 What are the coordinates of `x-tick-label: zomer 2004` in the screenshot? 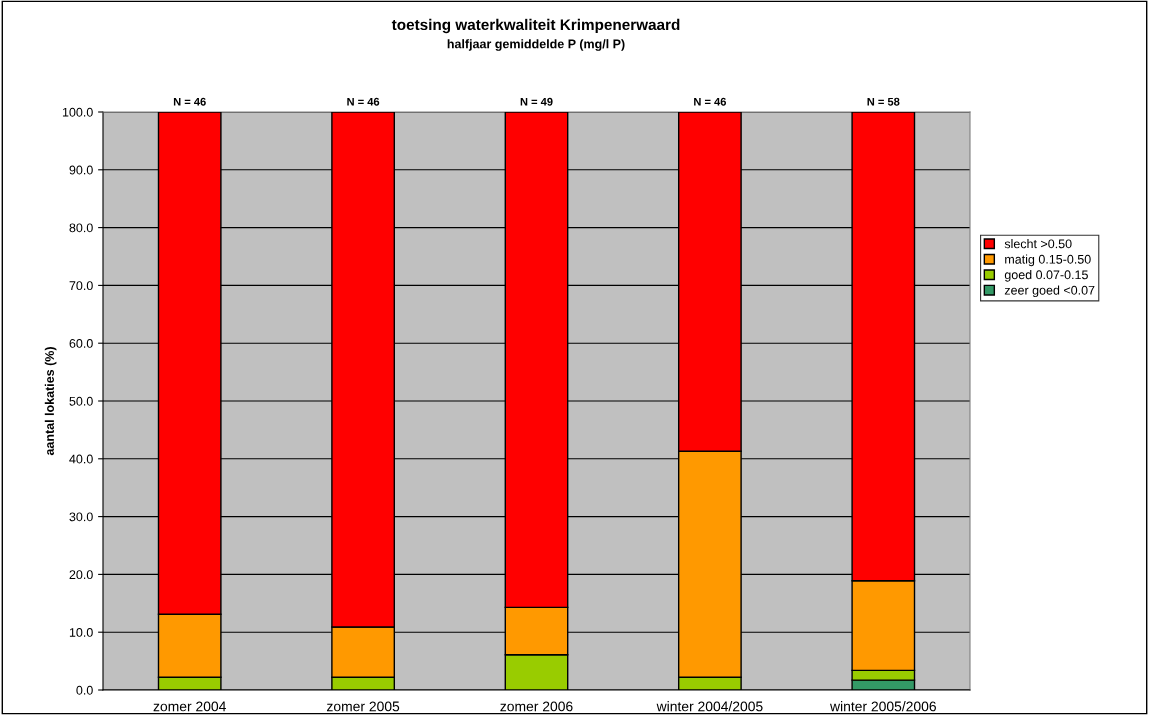 It's located at (189, 706).